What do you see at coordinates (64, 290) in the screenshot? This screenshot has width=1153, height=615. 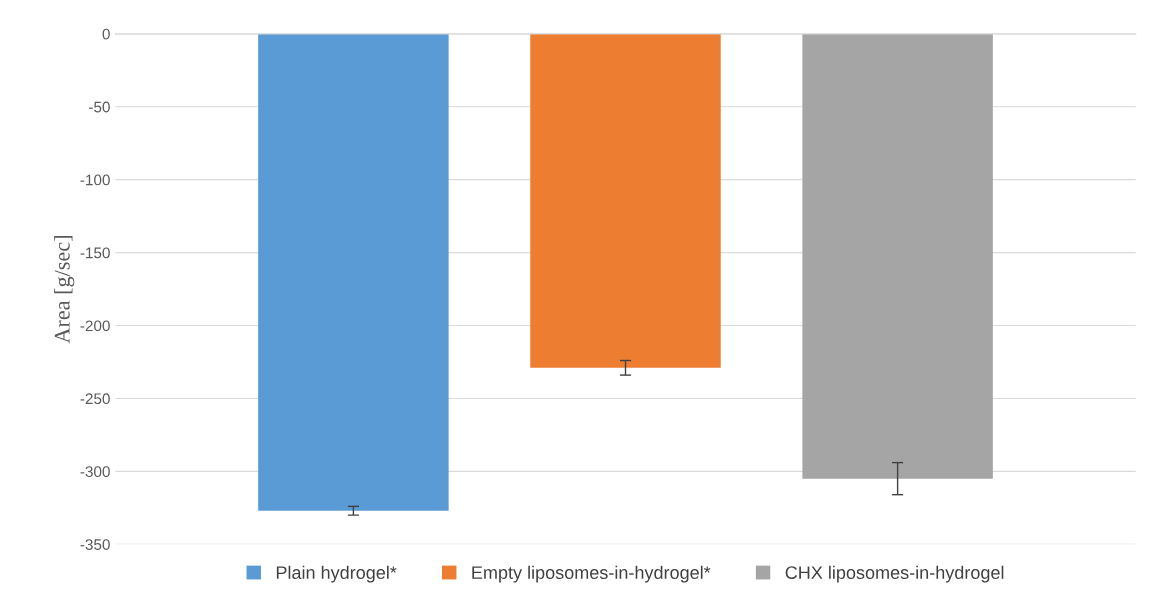 I see `y-axis-title: Area [g/sec]` at bounding box center [64, 290].